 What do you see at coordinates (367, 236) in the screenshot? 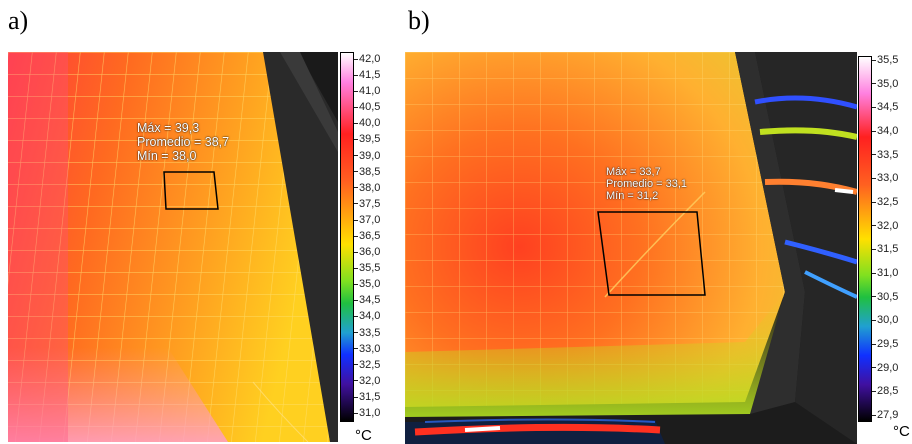
I see `scale-tick-label: 36,5` at bounding box center [367, 236].